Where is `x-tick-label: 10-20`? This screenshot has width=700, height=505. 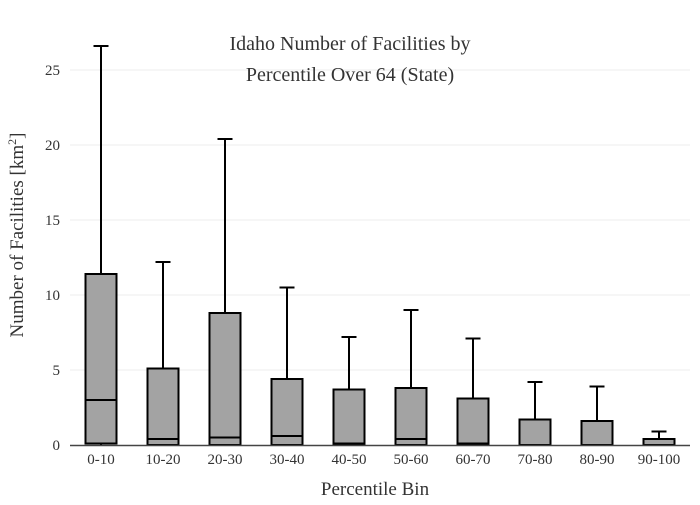 x-tick-label: 10-20 is located at coordinates (163, 460).